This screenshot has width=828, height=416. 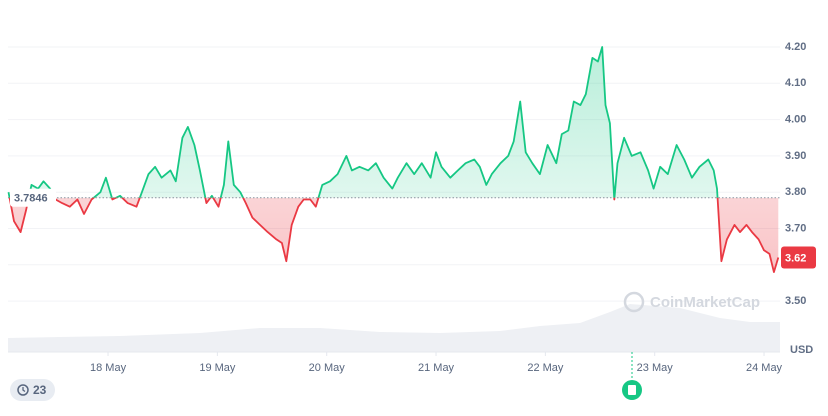 I want to click on watermark-text: CoinMarketCap, so click(x=705, y=302).